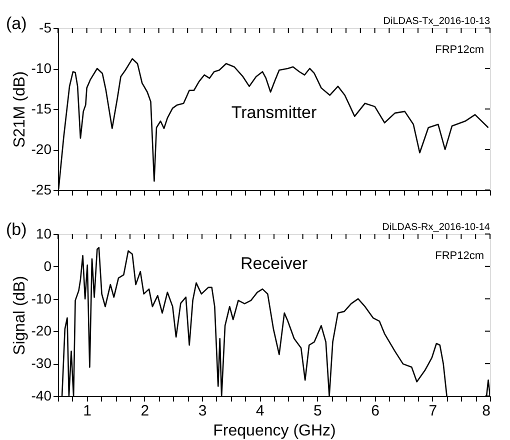 This screenshot has height=440, width=510. I want to click on y-axis-title: Signal (dB), so click(19, 316).